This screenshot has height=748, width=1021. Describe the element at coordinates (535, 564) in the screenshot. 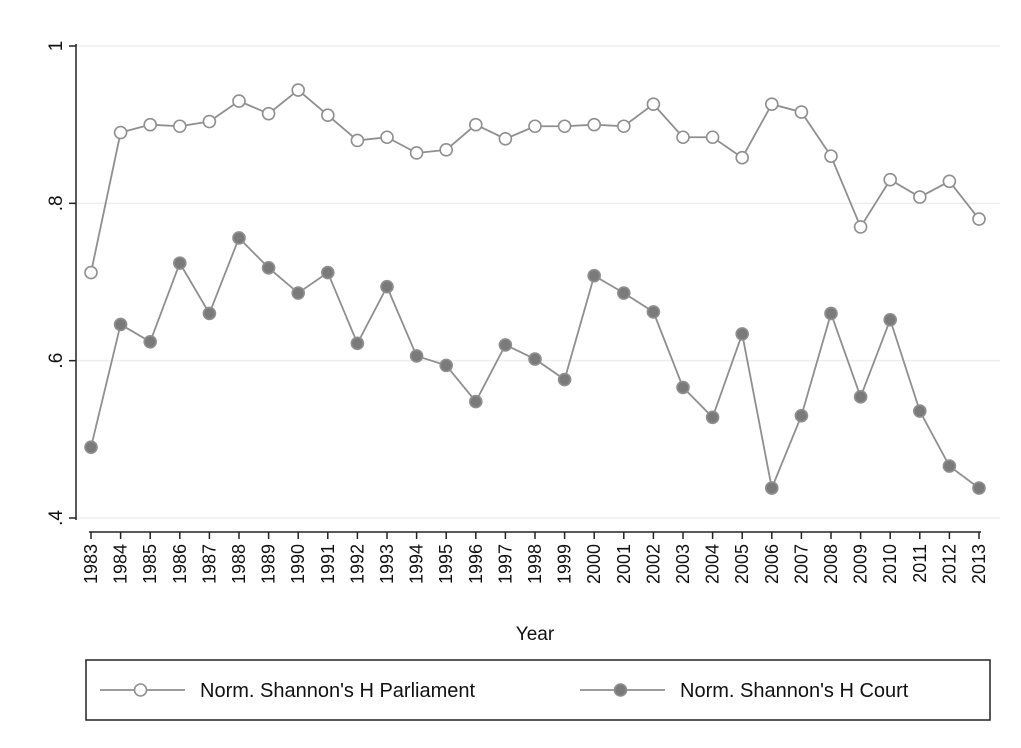

I see `x-tick-label: 1998` at that location.